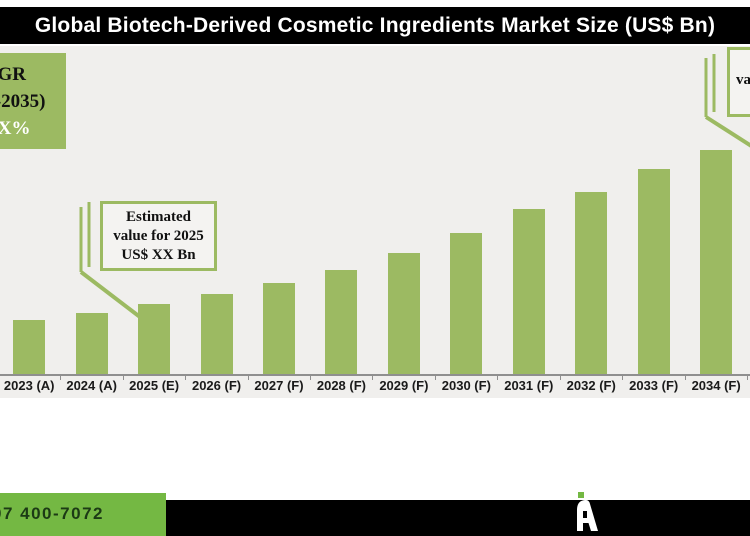 The width and height of the screenshot is (750, 536). I want to click on callout-2025-line3: US$ XX Bn, so click(158, 254).